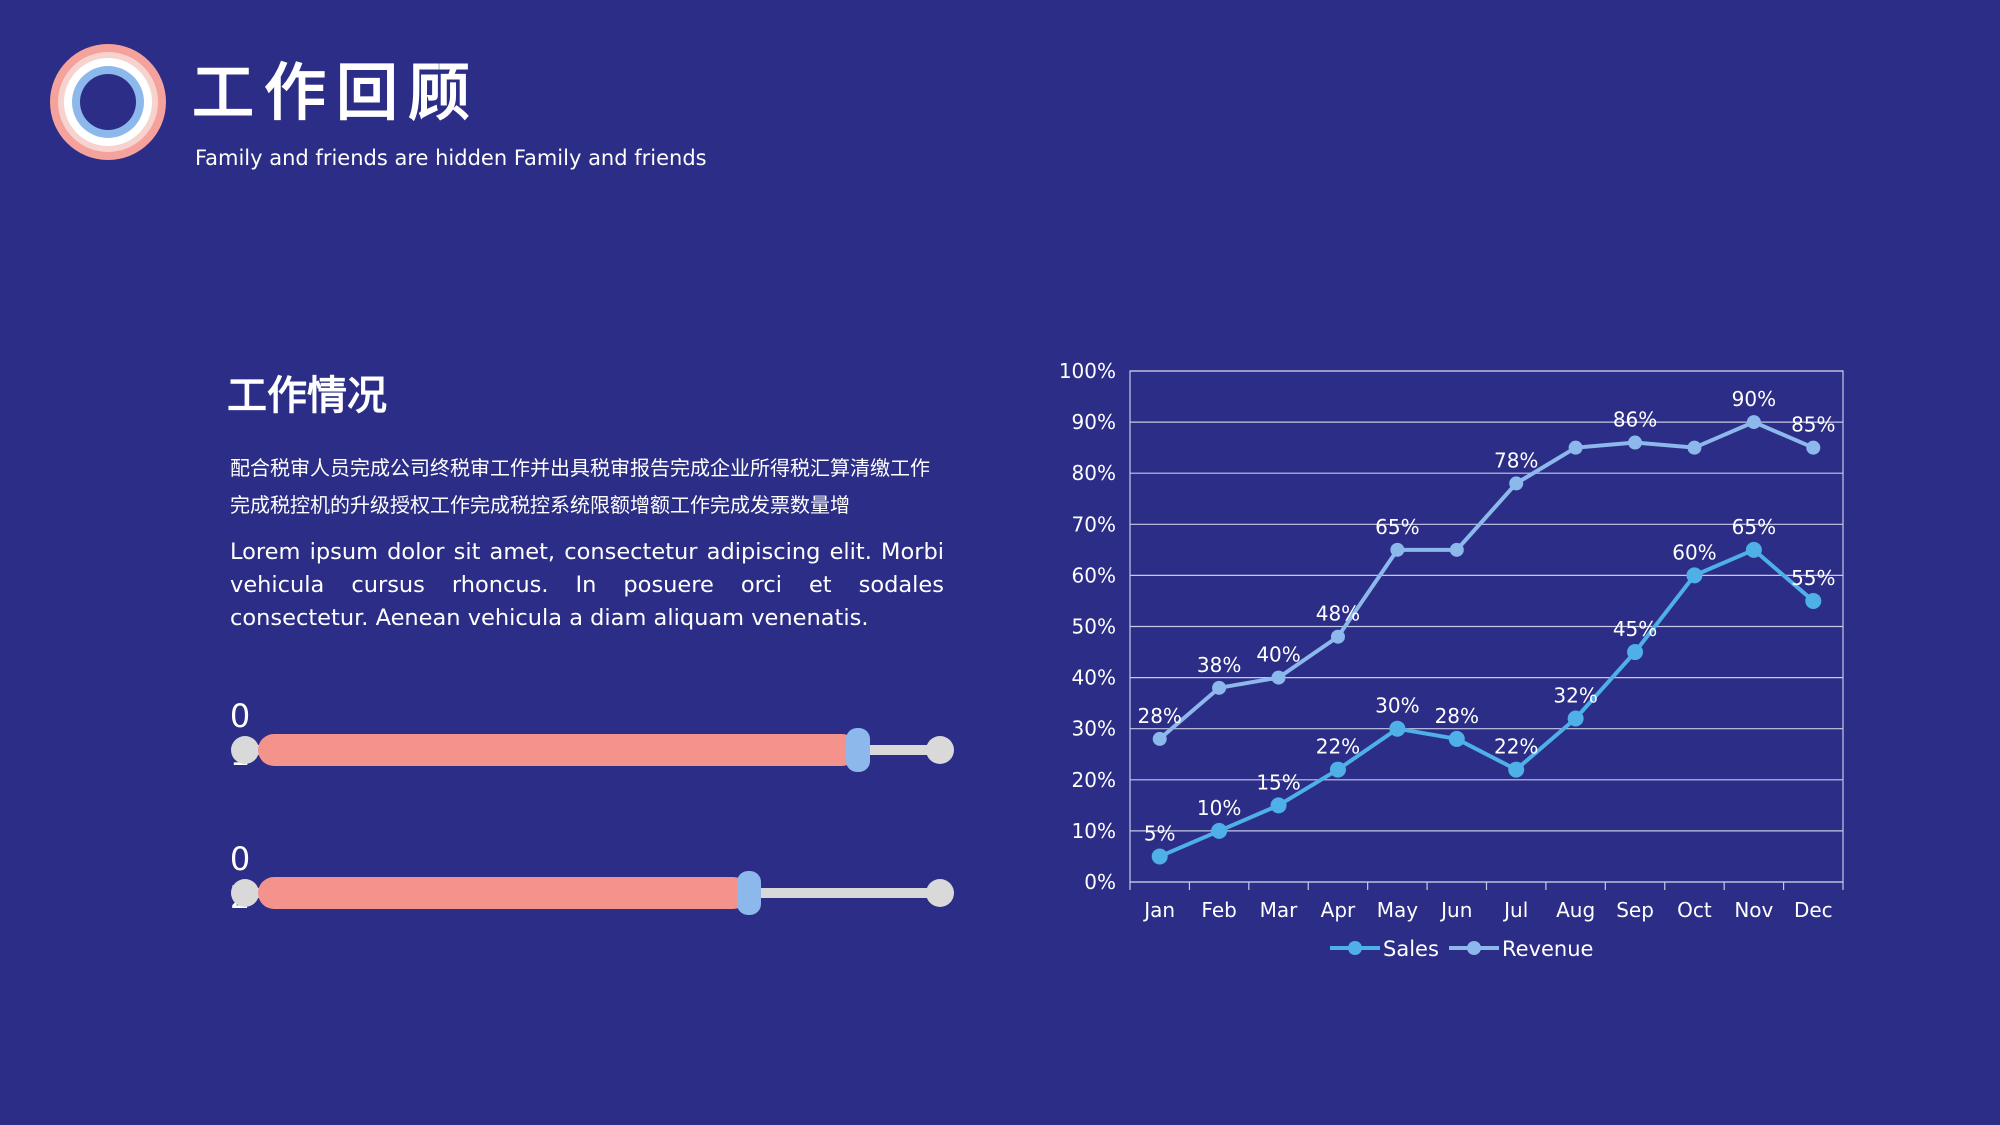  I want to click on data-label-revenue: 78%, so click(1516, 460).